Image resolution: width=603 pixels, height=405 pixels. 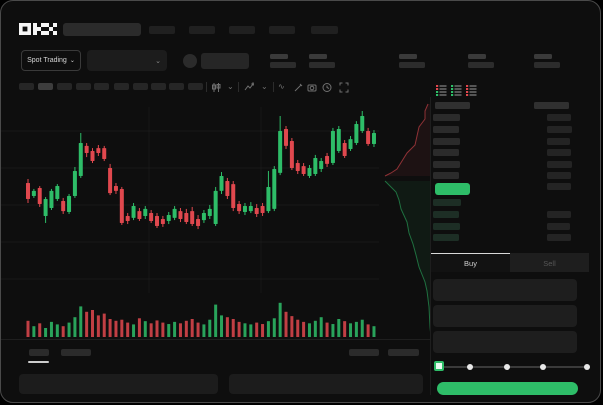 What do you see at coordinates (51, 60) in the screenshot?
I see `market-type-selector: Spot Trading ⌄` at bounding box center [51, 60].